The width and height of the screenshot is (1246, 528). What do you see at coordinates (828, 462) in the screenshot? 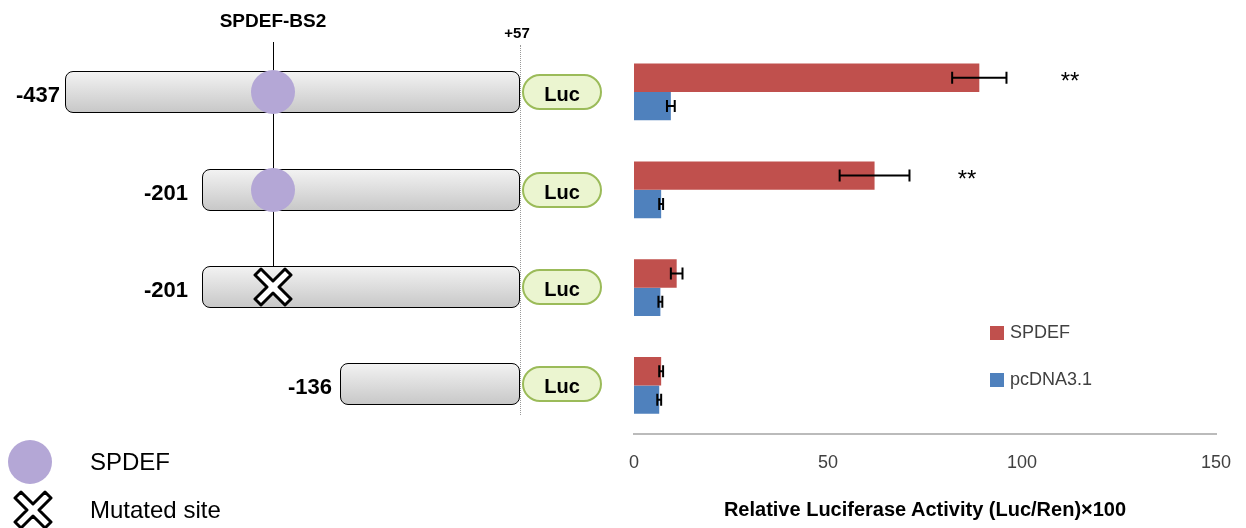
I see `x-tick-label: 50` at bounding box center [828, 462].